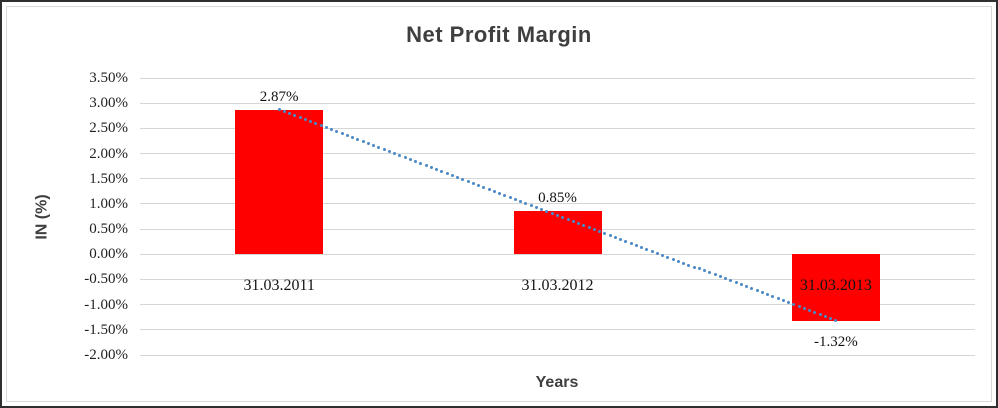 The image size is (998, 408). I want to click on chart-title: Net Profit Margin, so click(499, 34).